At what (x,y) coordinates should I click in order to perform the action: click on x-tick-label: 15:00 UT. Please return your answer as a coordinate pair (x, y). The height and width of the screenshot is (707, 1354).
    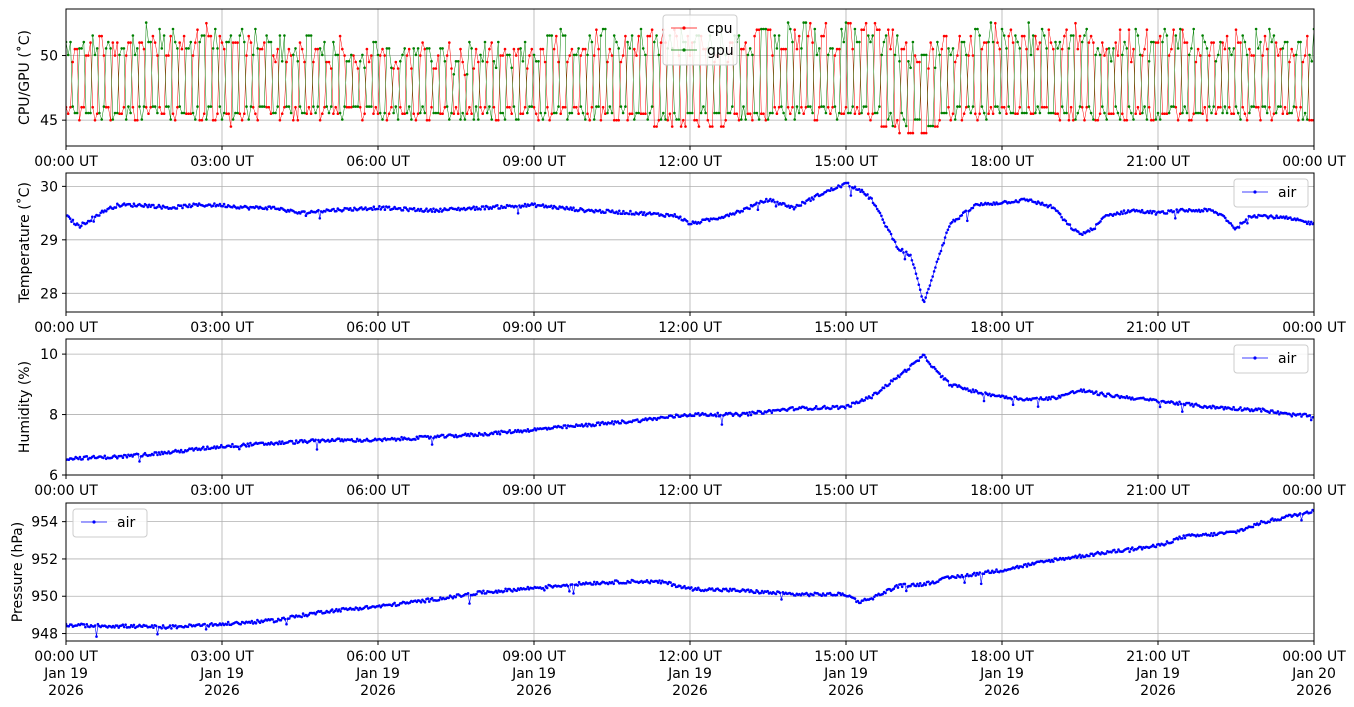
    Looking at the image, I should click on (846, 491).